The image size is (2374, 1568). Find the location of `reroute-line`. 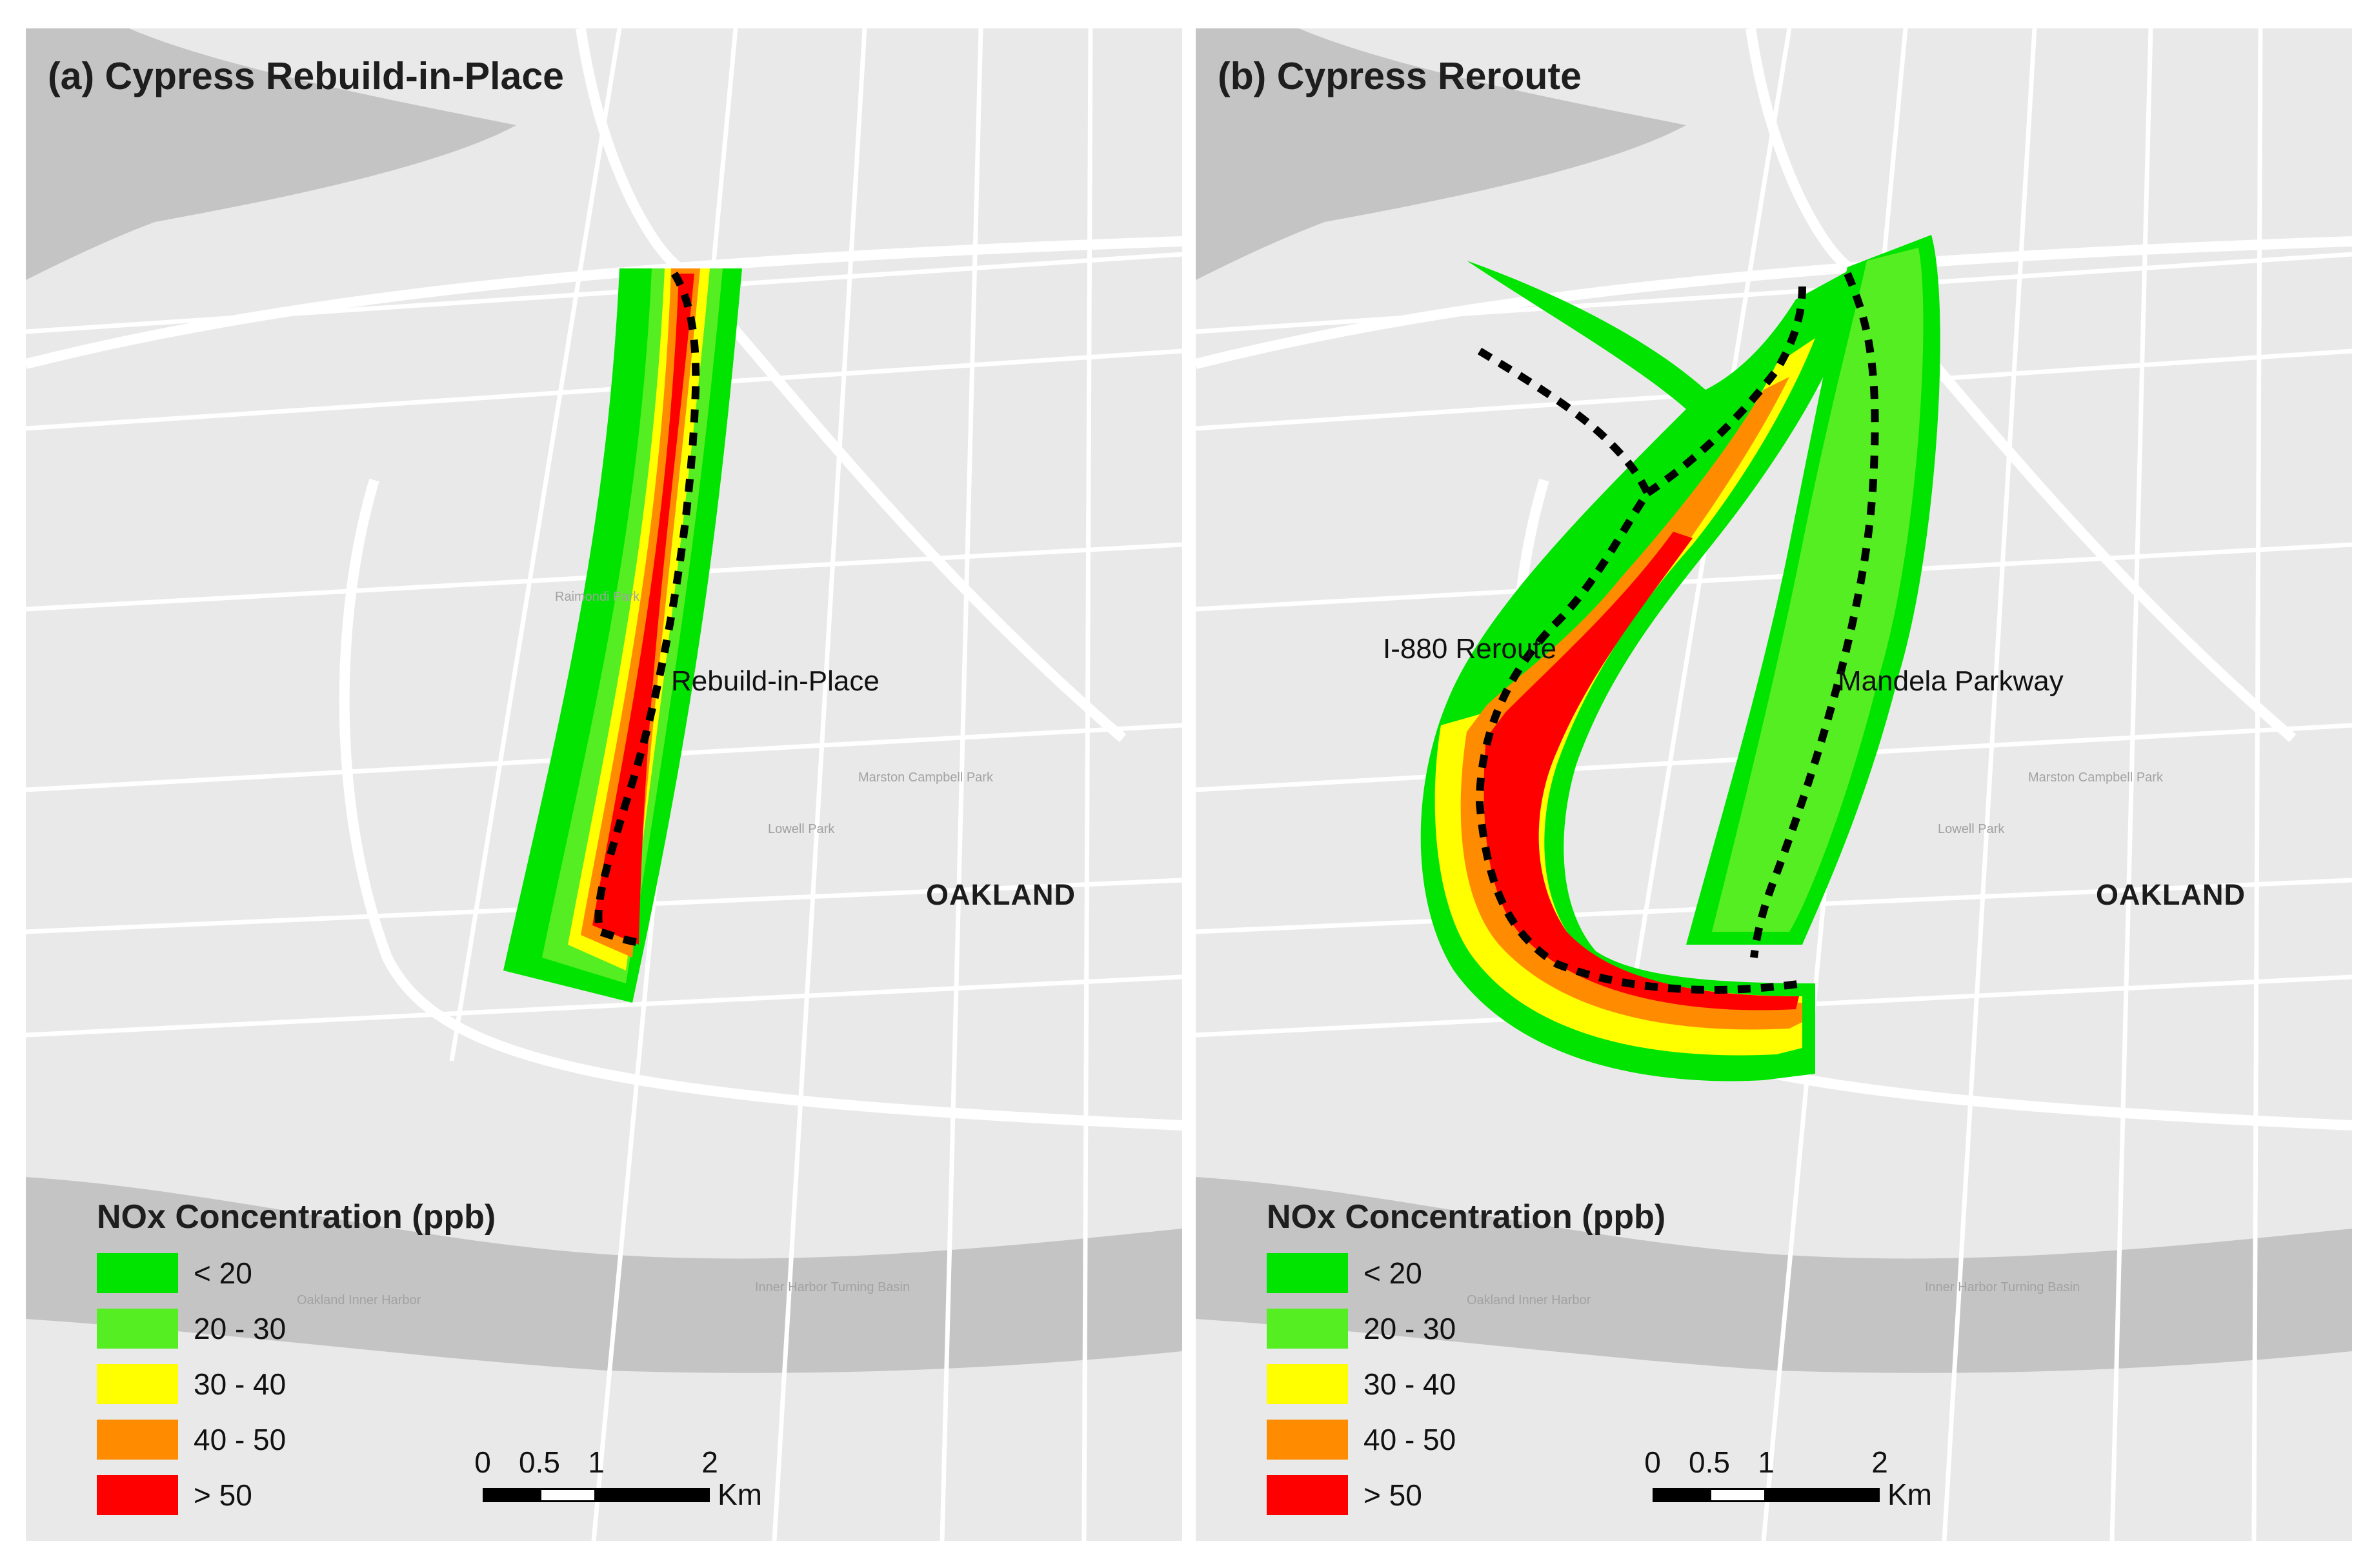

reroute-line is located at coordinates (1639, 671).